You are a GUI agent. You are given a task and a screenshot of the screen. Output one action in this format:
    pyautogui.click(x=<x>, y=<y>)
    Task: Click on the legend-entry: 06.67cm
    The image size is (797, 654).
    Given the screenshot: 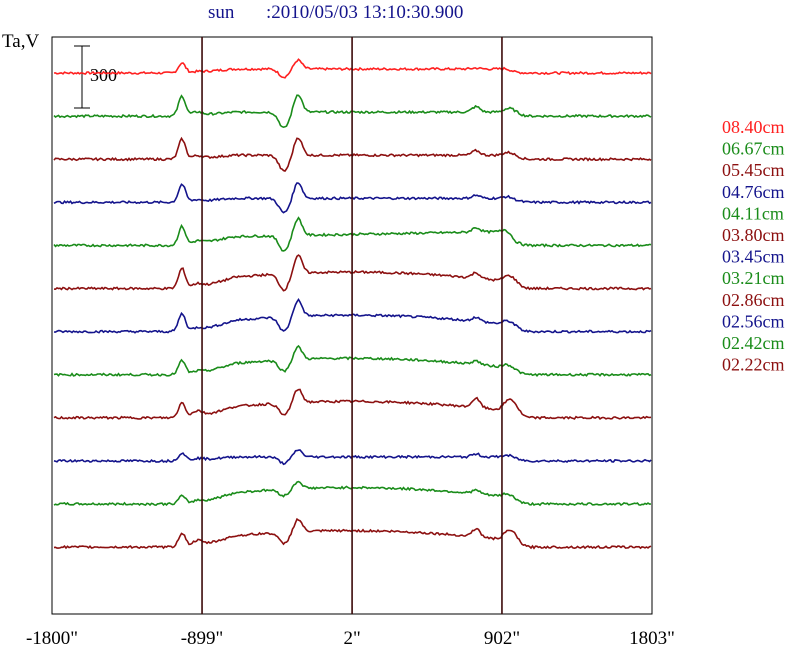 What is the action you would take?
    pyautogui.click(x=753, y=149)
    